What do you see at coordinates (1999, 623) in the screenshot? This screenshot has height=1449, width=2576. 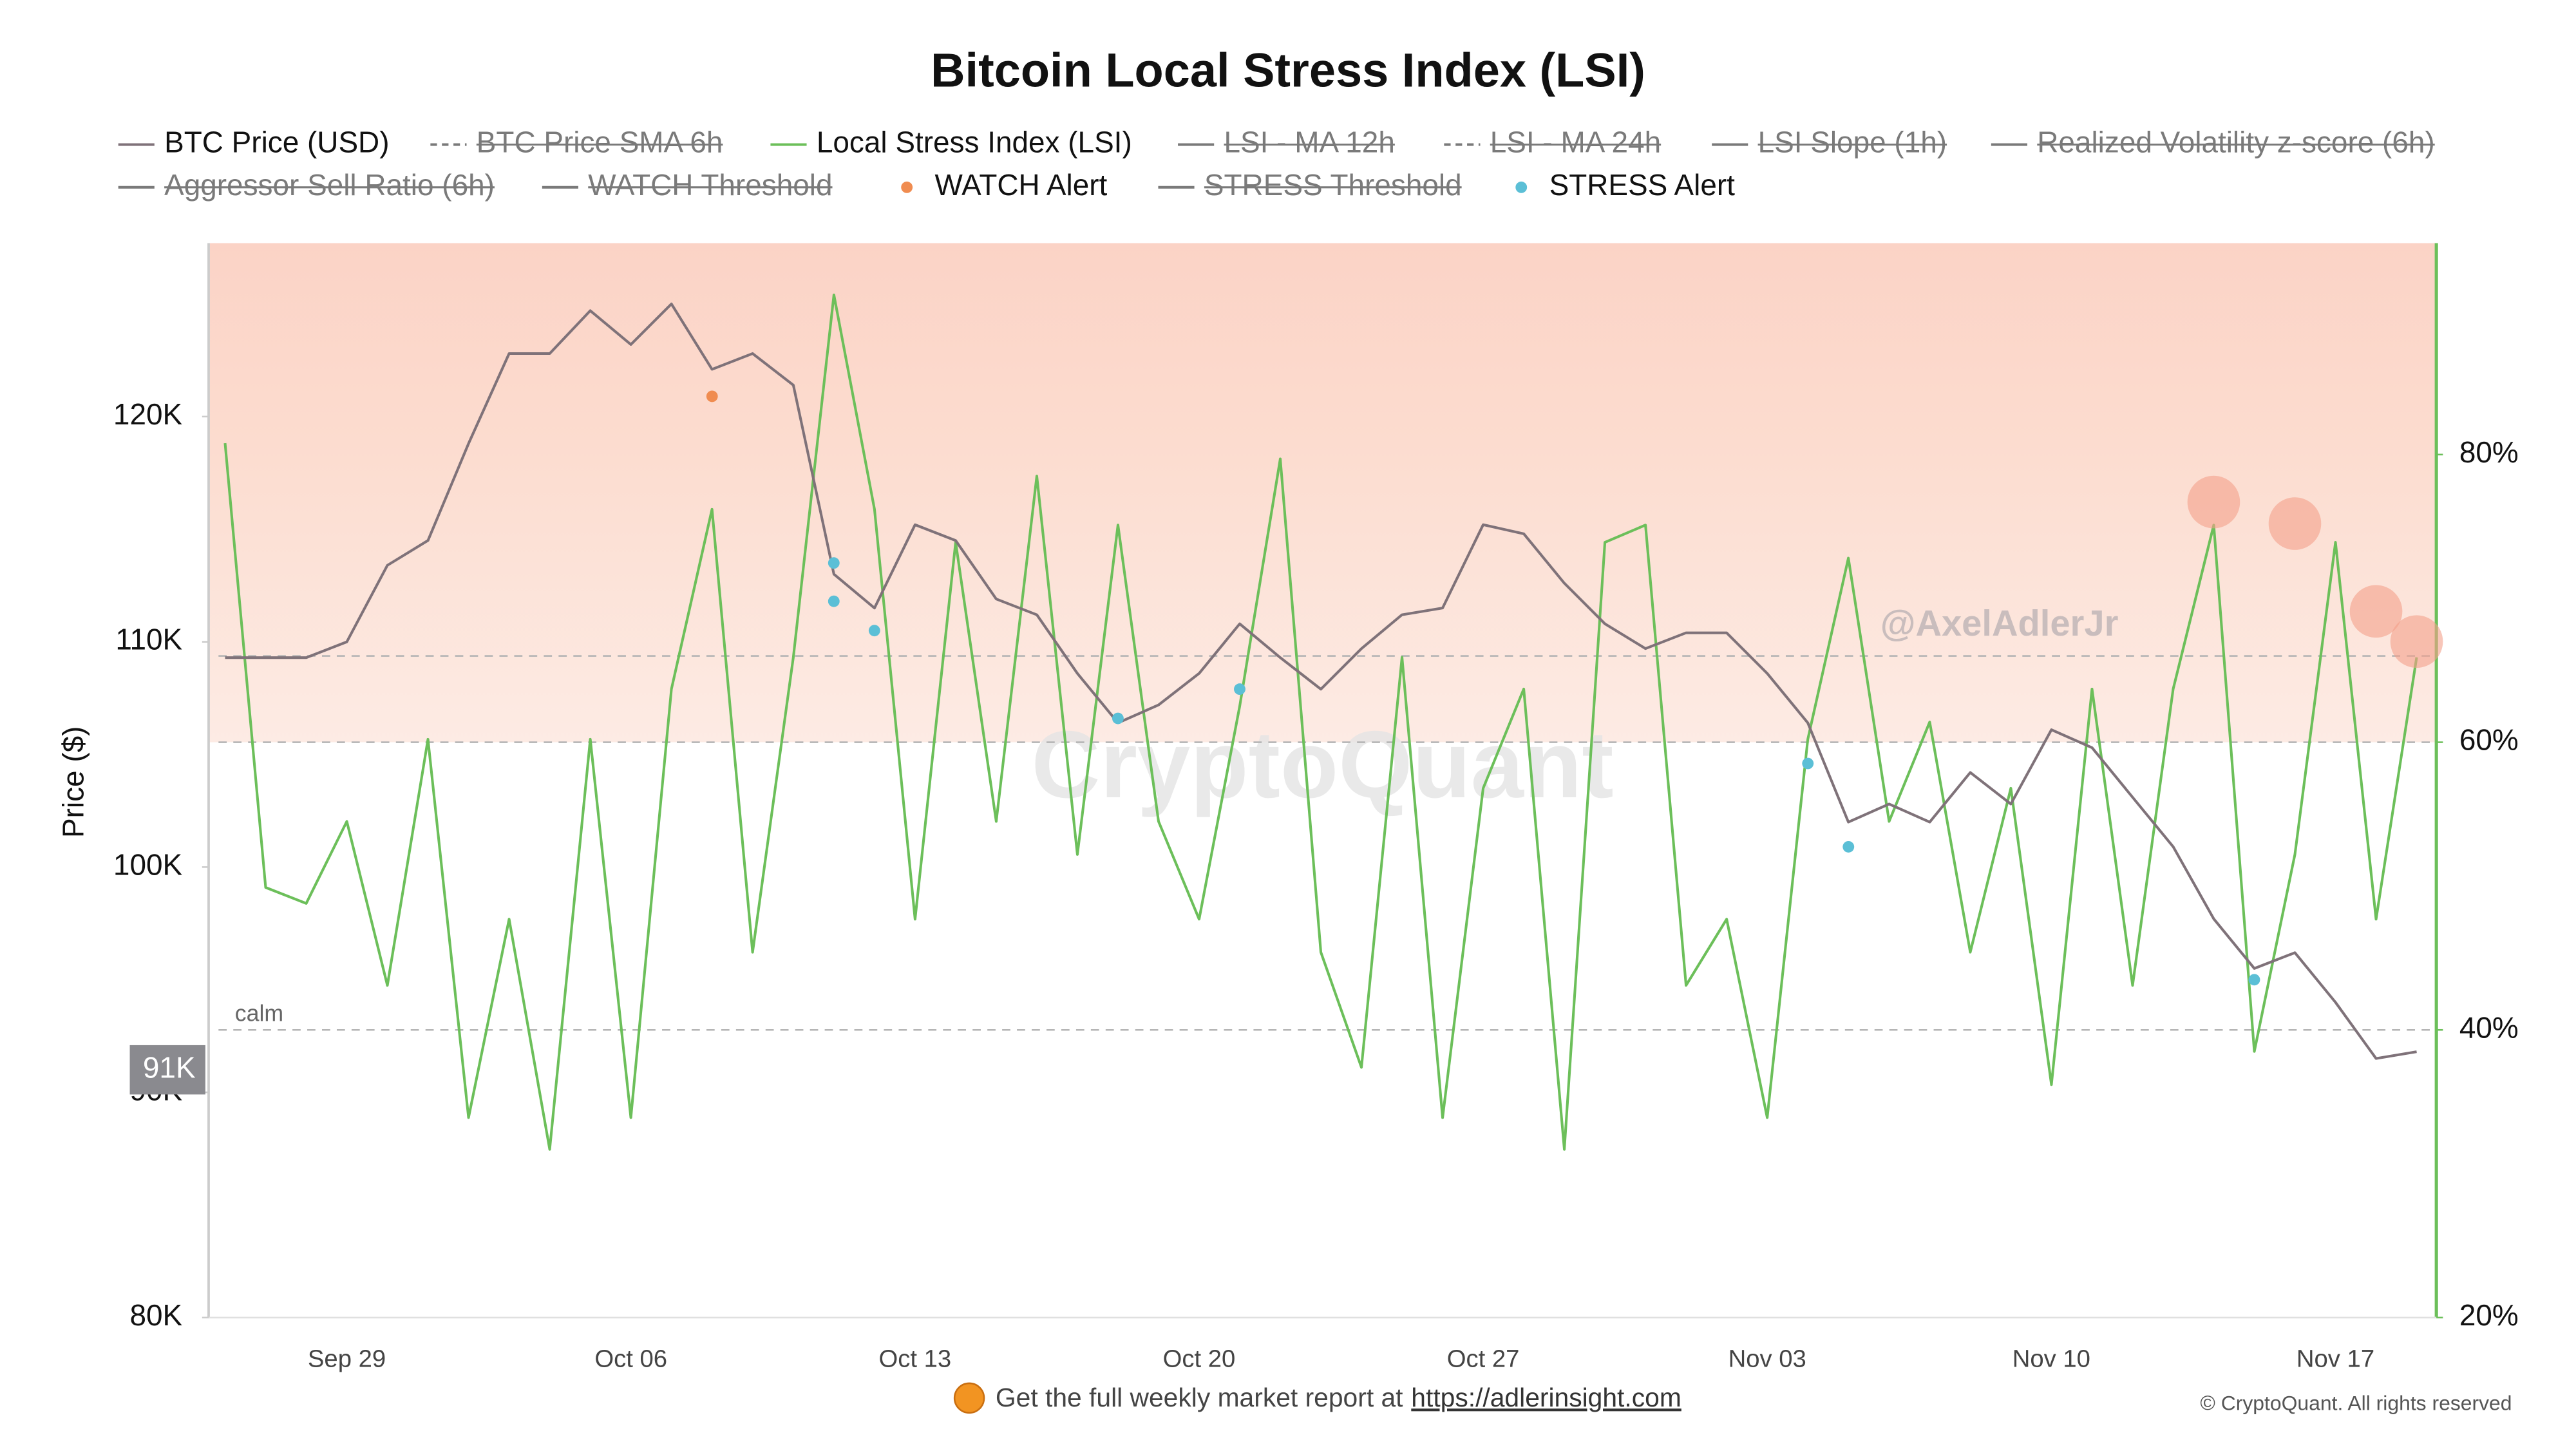 I see `credit-watermark: @AxelAdlerJr` at bounding box center [1999, 623].